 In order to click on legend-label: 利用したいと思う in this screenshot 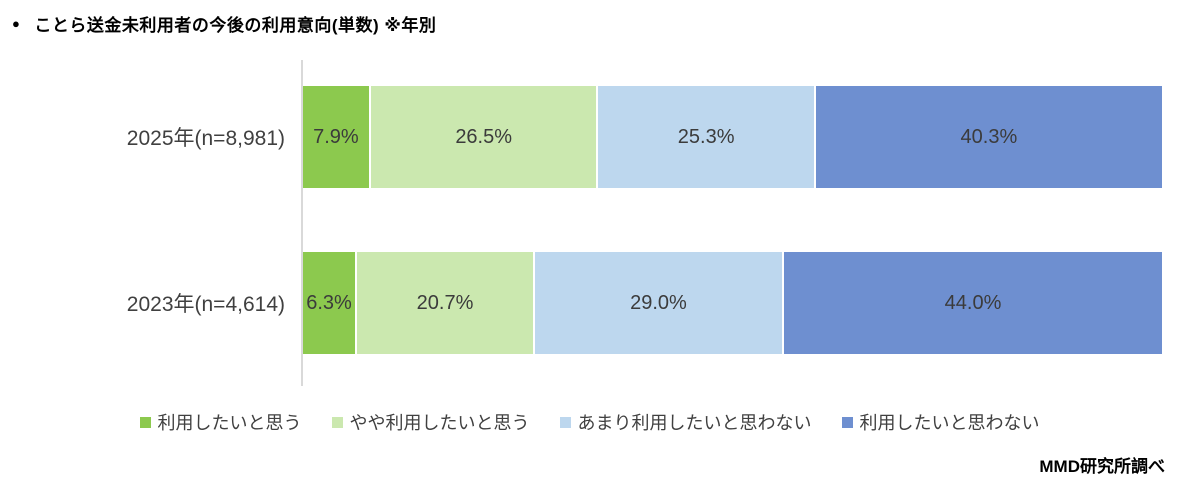, I will do `click(229, 423)`.